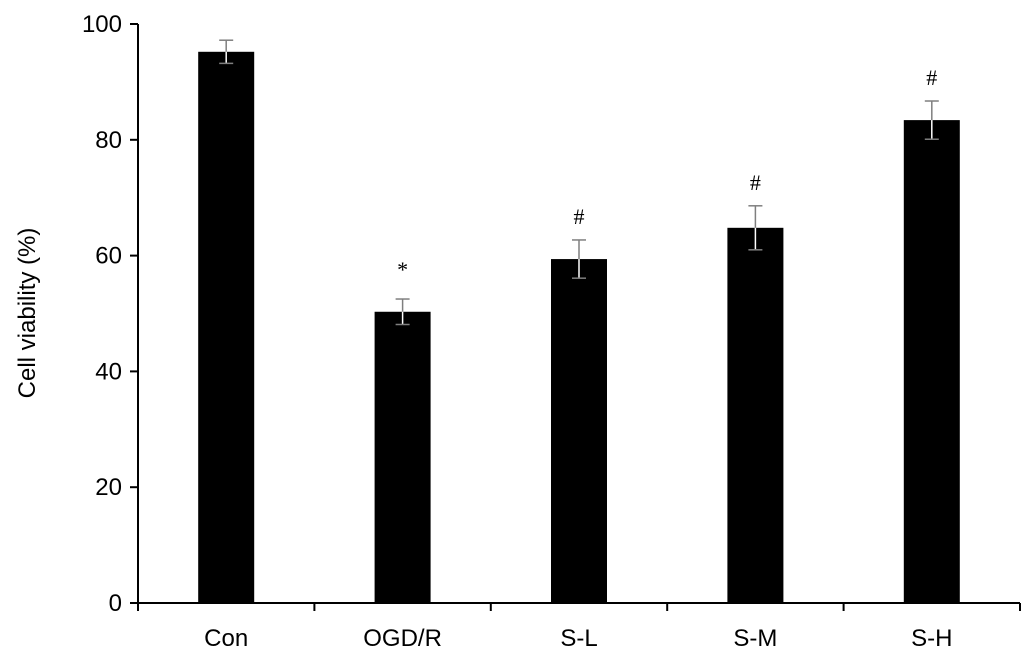 This screenshot has height=663, width=1035. What do you see at coordinates (108, 371) in the screenshot?
I see `y-tick-label: 40` at bounding box center [108, 371].